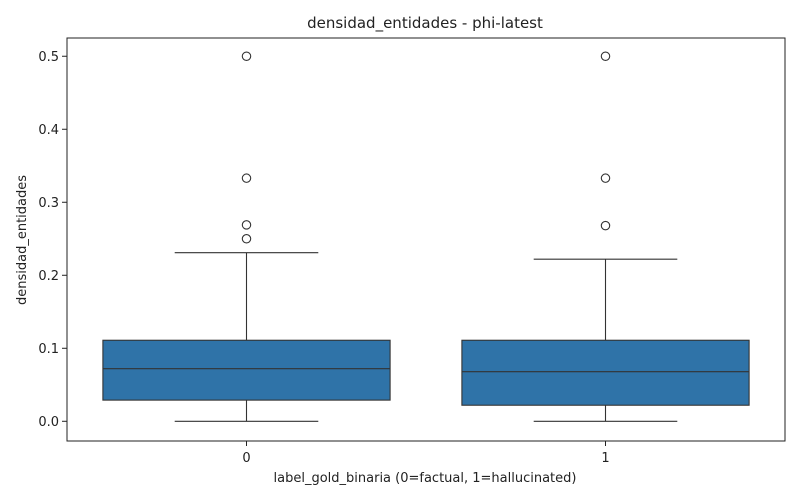  I want to click on y-axis-label: densidad_entidades, so click(22, 240).